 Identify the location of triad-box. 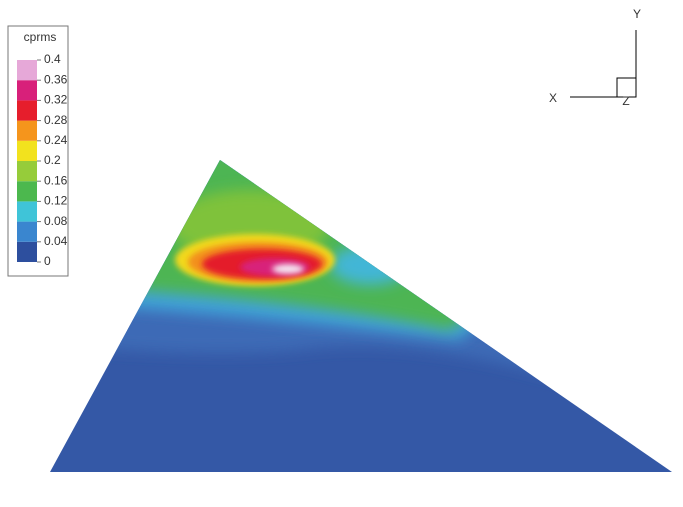
(626, 87).